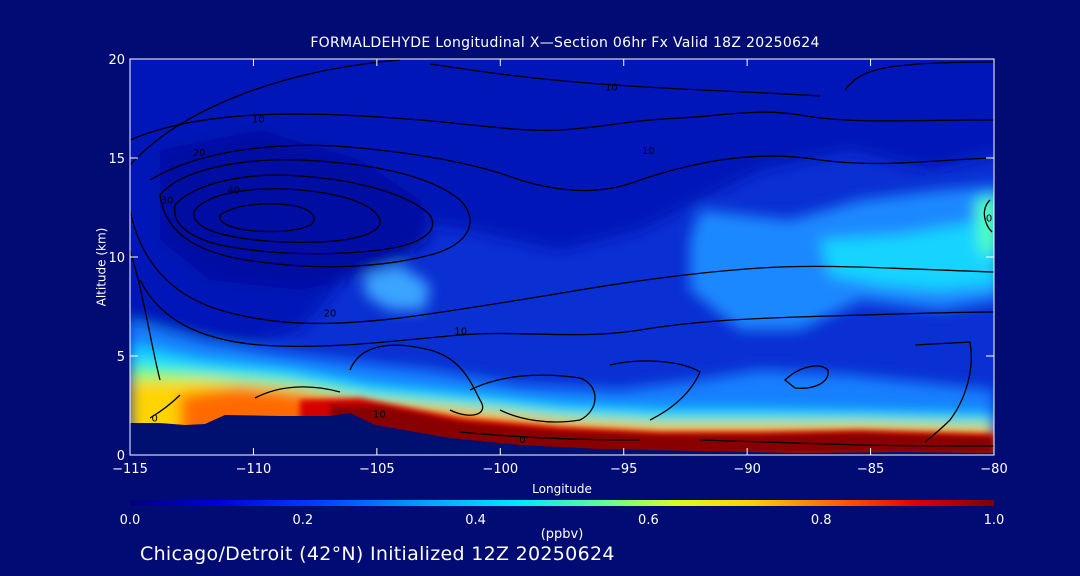 This screenshot has height=576, width=1080. What do you see at coordinates (562, 503) in the screenshot?
I see `colorbar` at bounding box center [562, 503].